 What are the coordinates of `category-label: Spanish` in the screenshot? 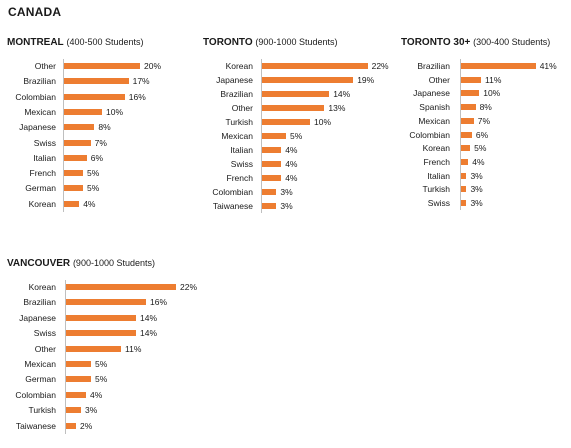 It's located at (434, 107).